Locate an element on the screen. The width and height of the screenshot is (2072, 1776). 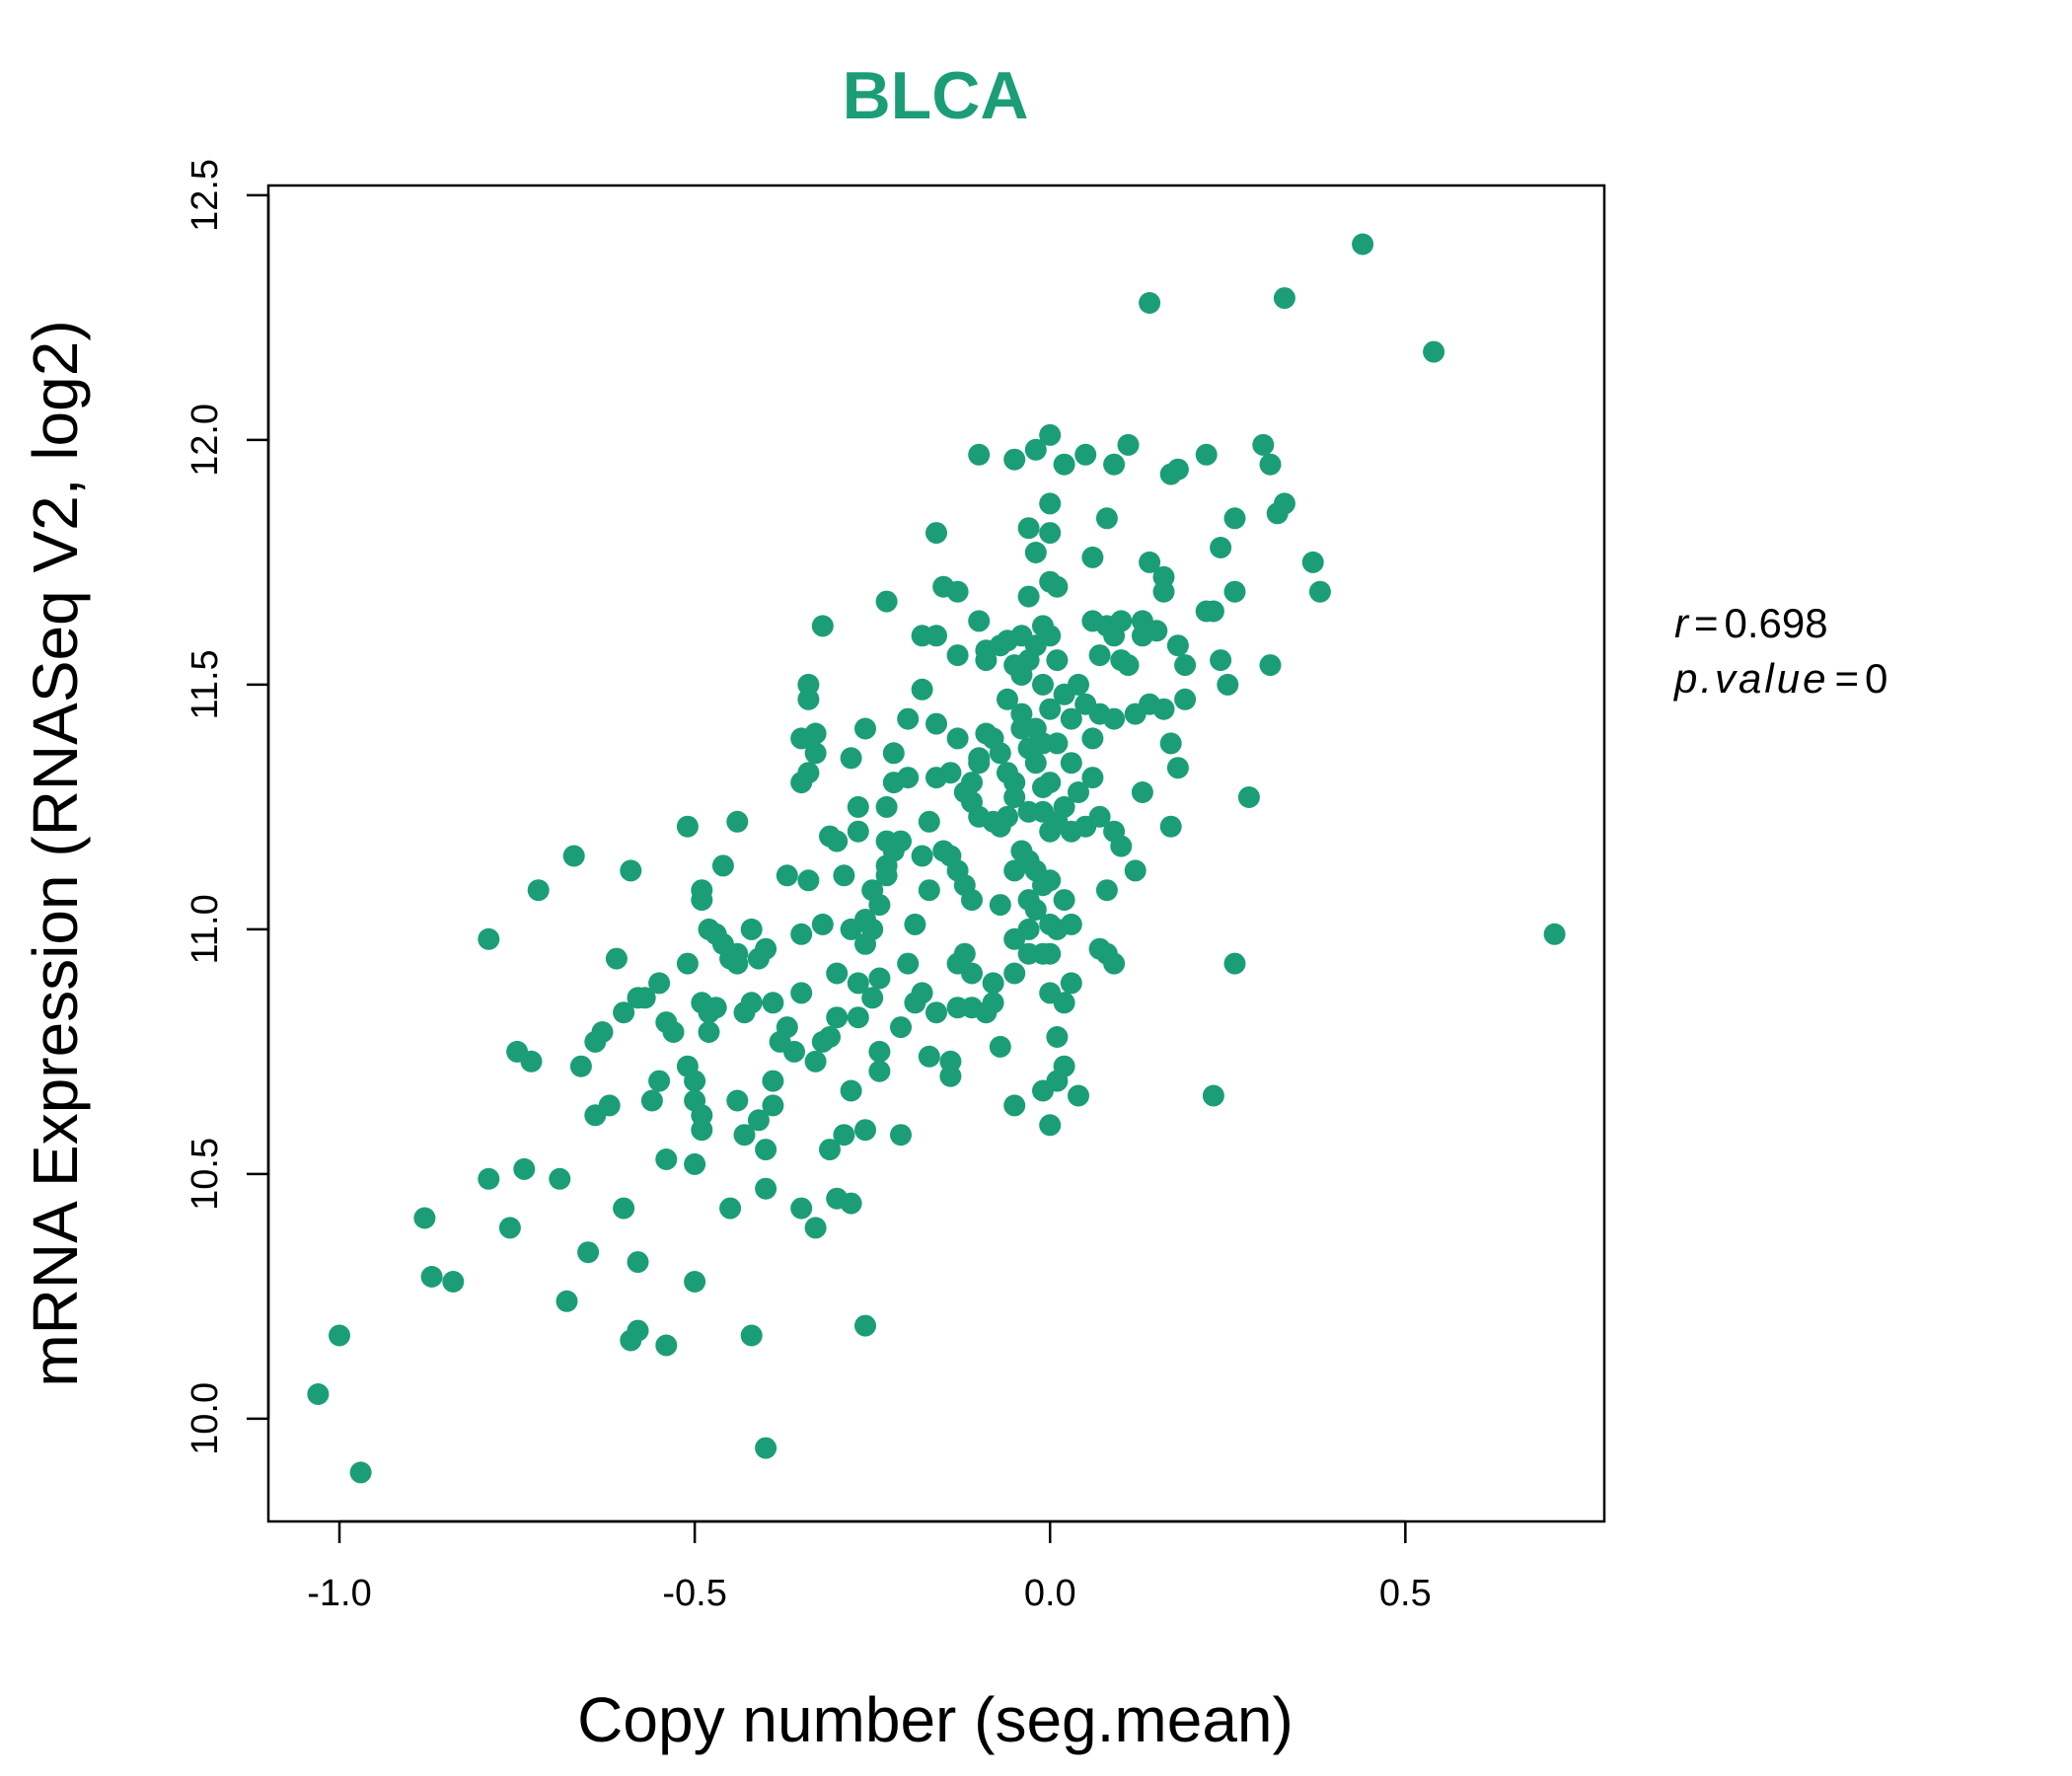
y-tick-label: 12.0 is located at coordinates (205, 441).